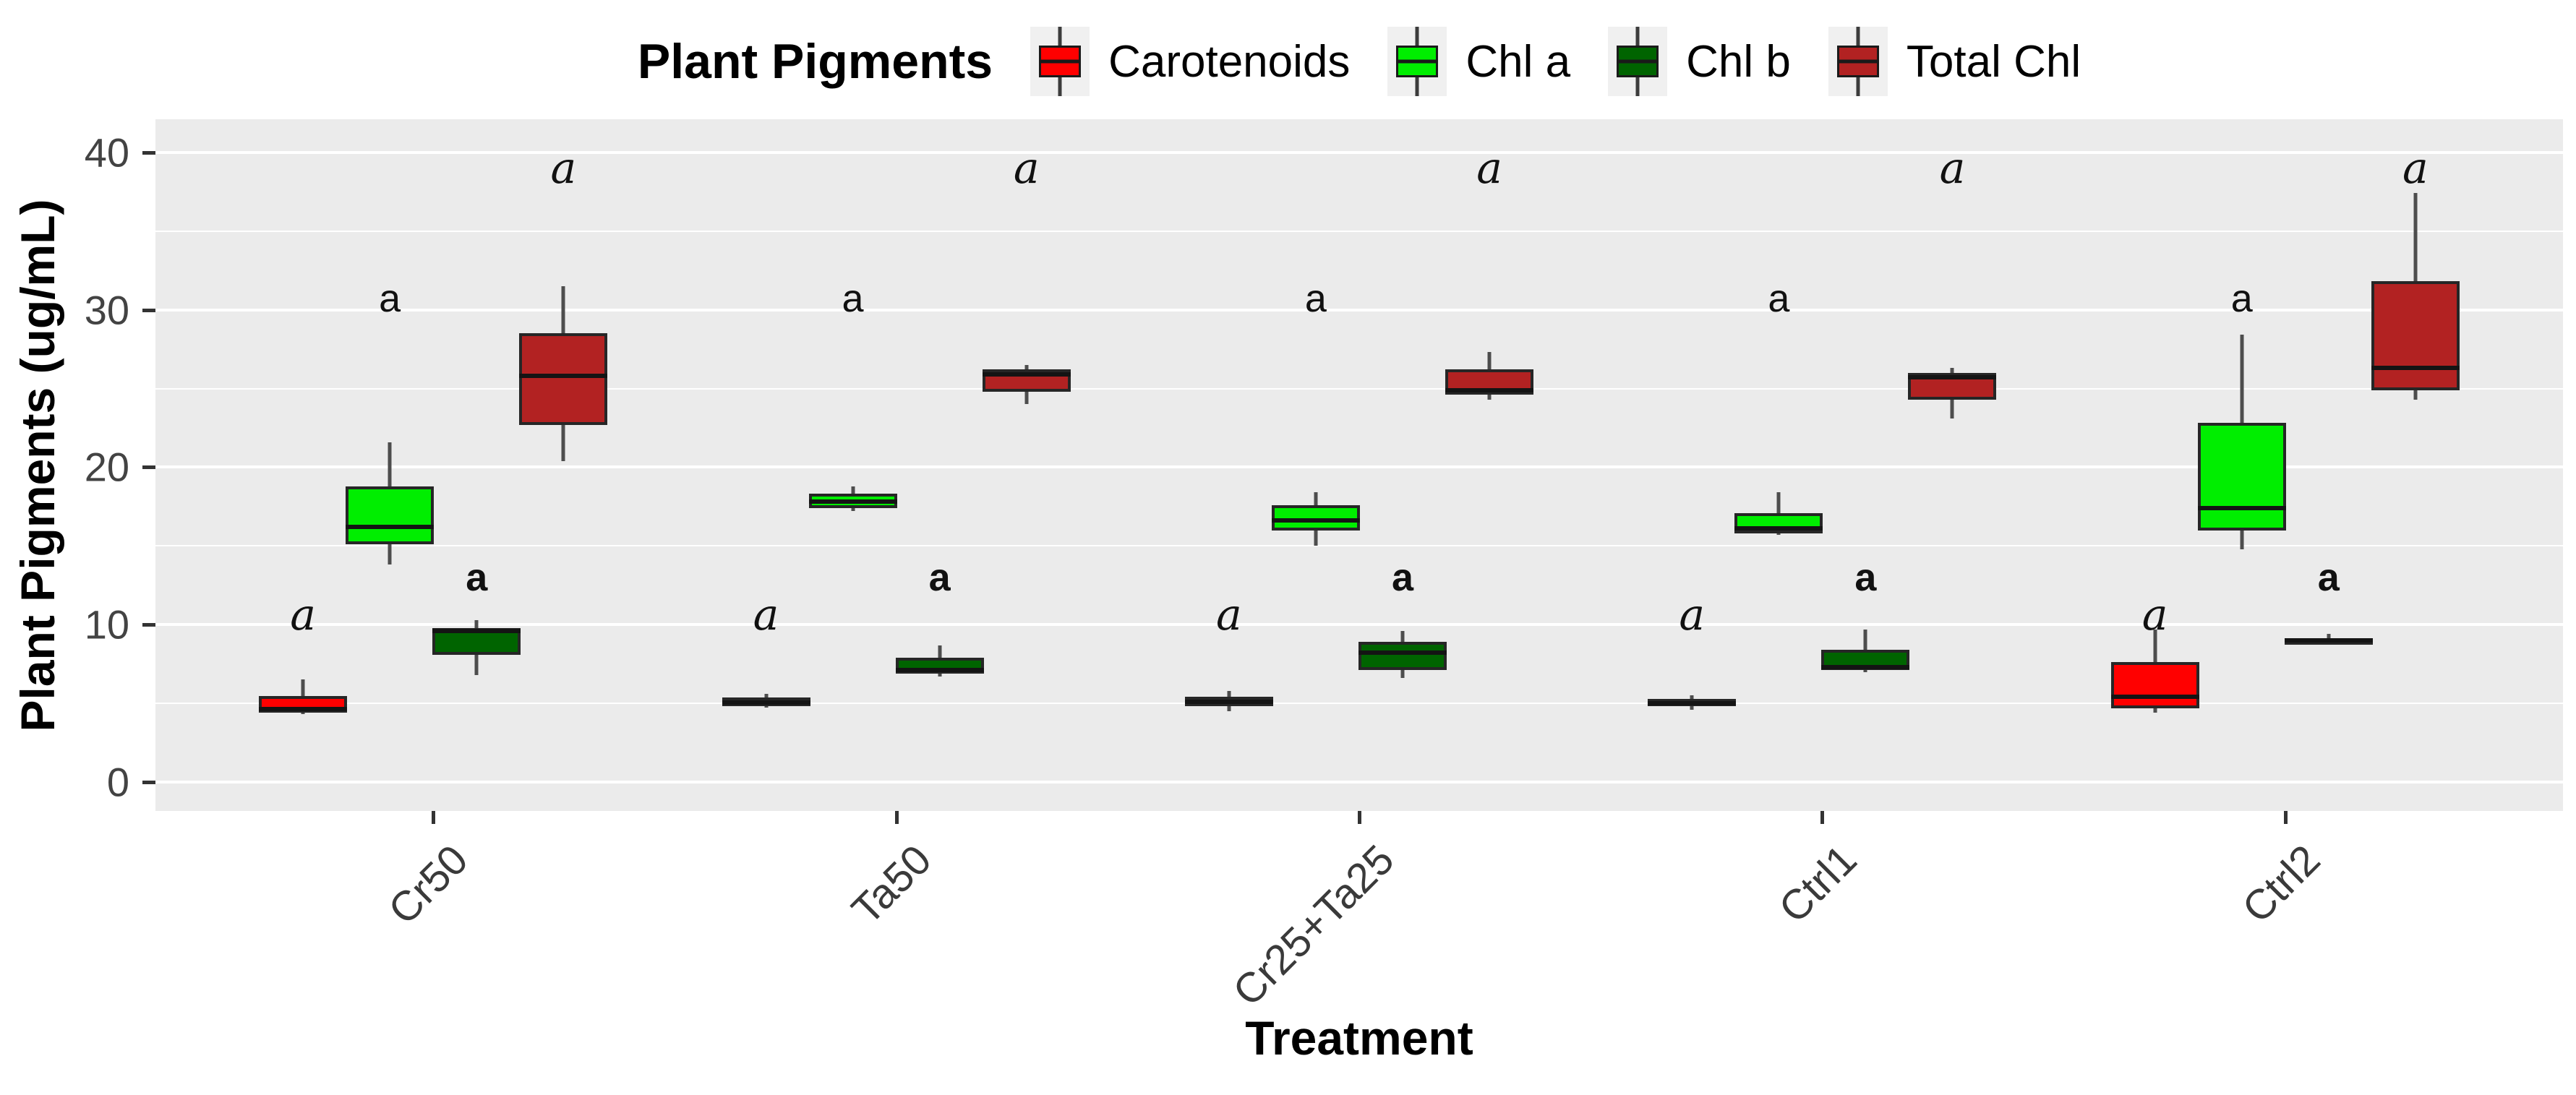  What do you see at coordinates (2155, 710) in the screenshot?
I see `lower-whisker-carotenoids-ctrl2` at bounding box center [2155, 710].